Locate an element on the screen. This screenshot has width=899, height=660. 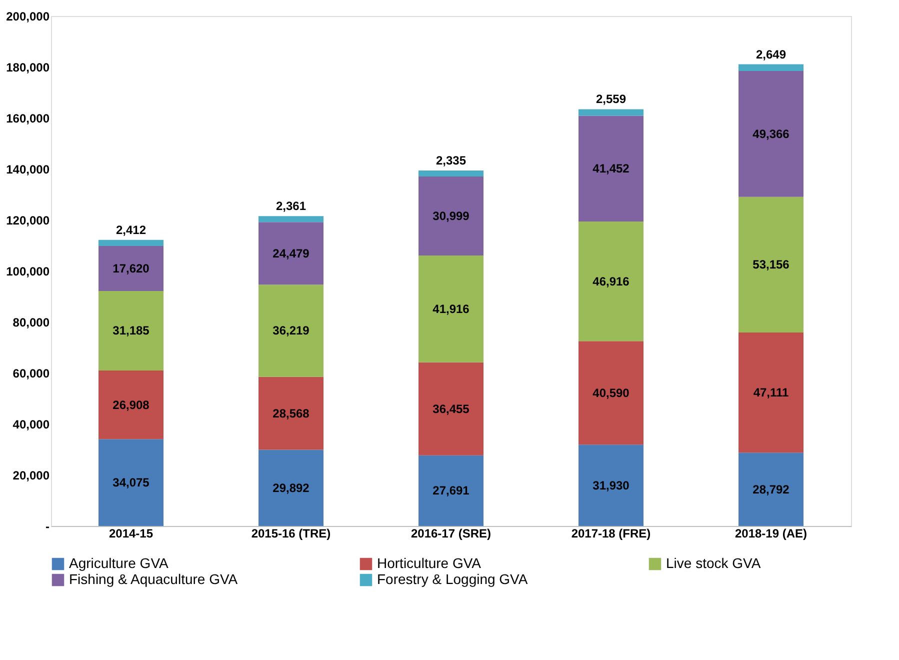
data-label: 2,559 is located at coordinates (611, 99).